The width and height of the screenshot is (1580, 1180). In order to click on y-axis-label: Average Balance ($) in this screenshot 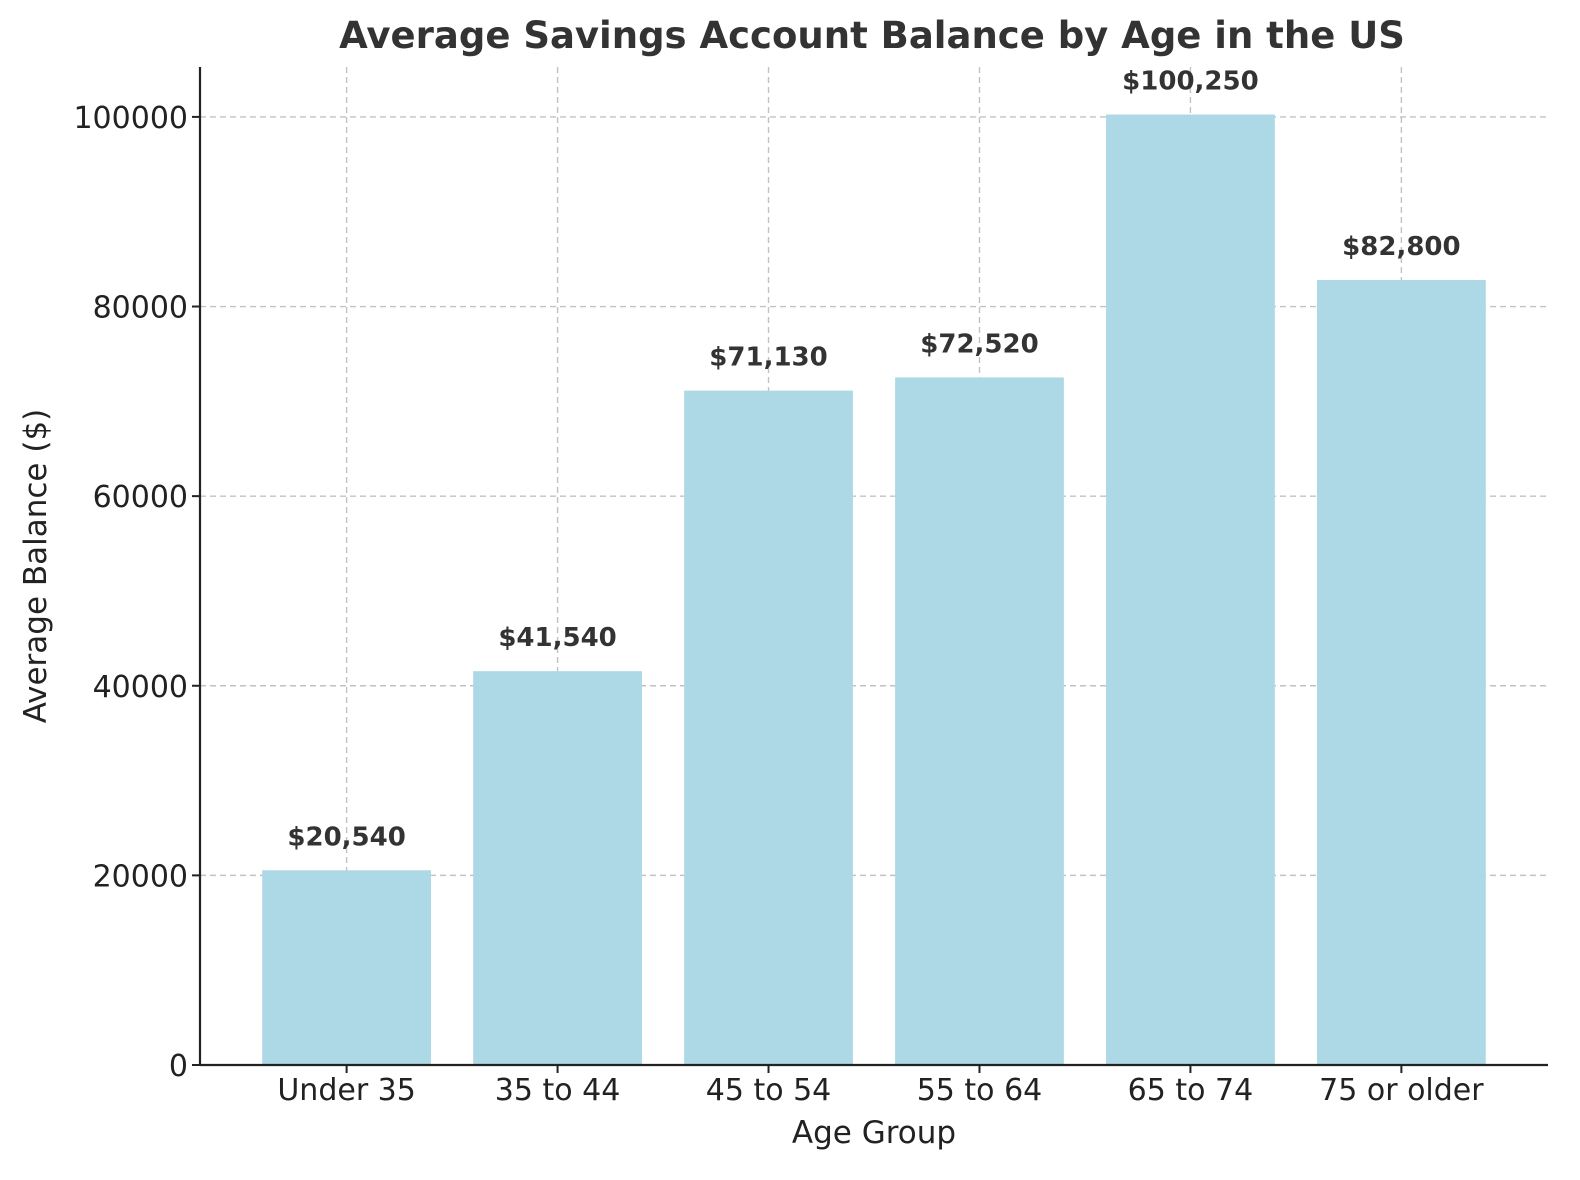, I will do `click(36, 566)`.